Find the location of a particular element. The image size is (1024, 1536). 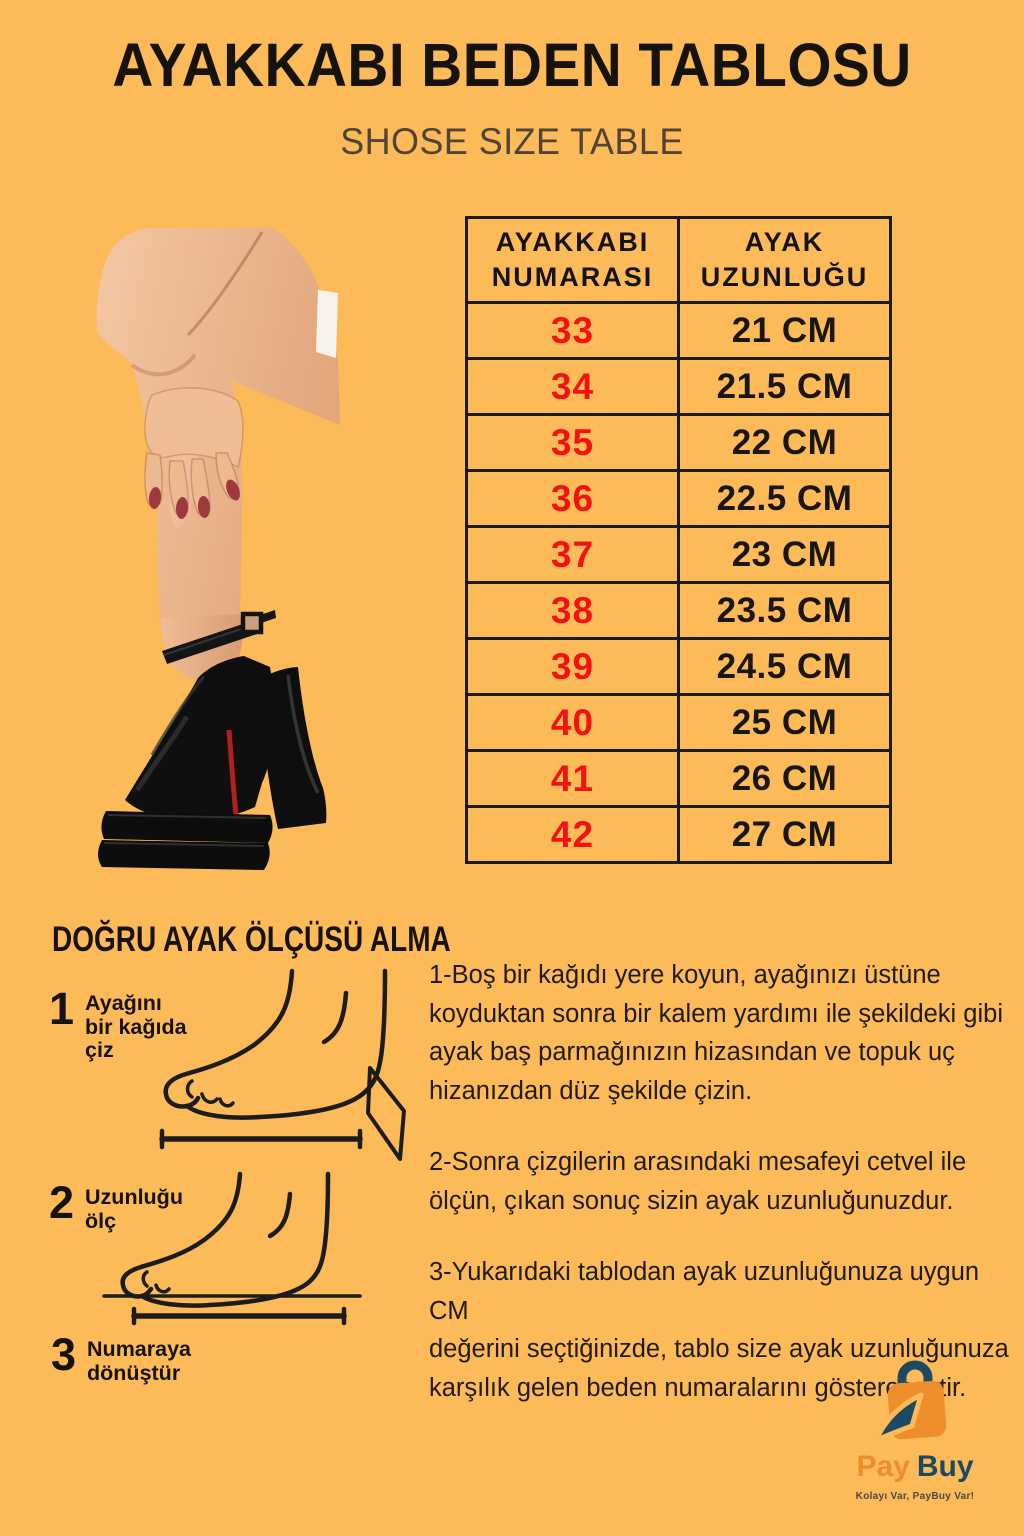

step-number: 2 is located at coordinates (62, 1202).